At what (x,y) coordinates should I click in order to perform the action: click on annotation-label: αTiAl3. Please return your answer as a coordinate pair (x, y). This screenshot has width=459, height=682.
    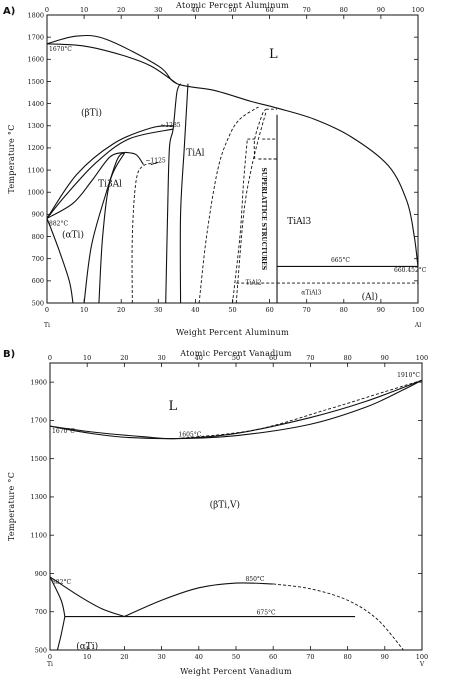
    Looking at the image, I should click on (311, 292).